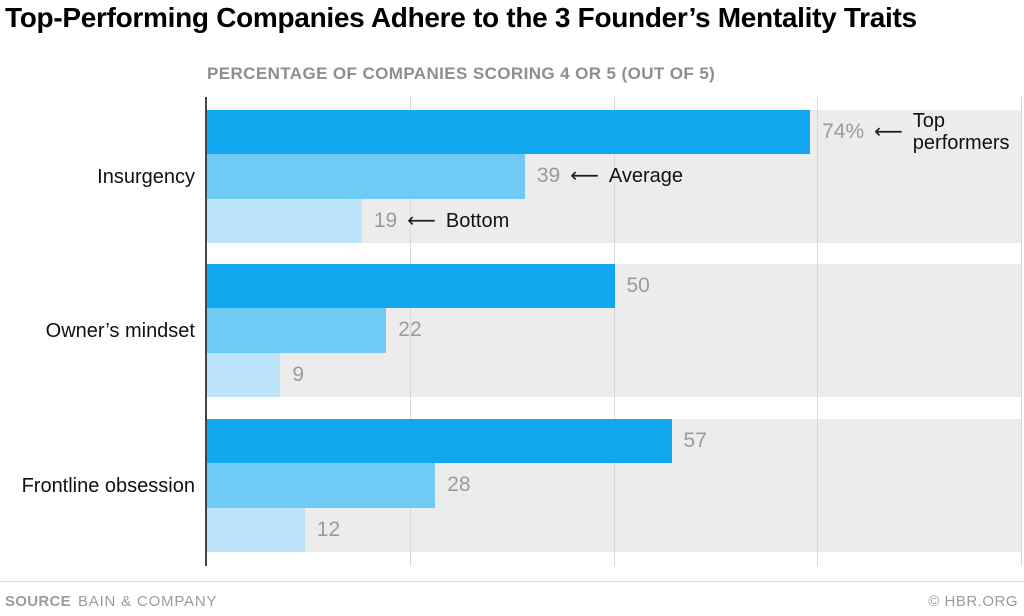 Image resolution: width=1024 pixels, height=616 pixels. I want to click on y-axis-line, so click(206, 331).